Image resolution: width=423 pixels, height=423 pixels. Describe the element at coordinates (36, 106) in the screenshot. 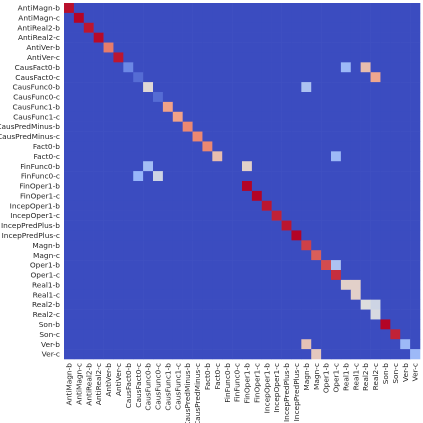

I see `y-tick-label: CausFunc1-b` at that location.